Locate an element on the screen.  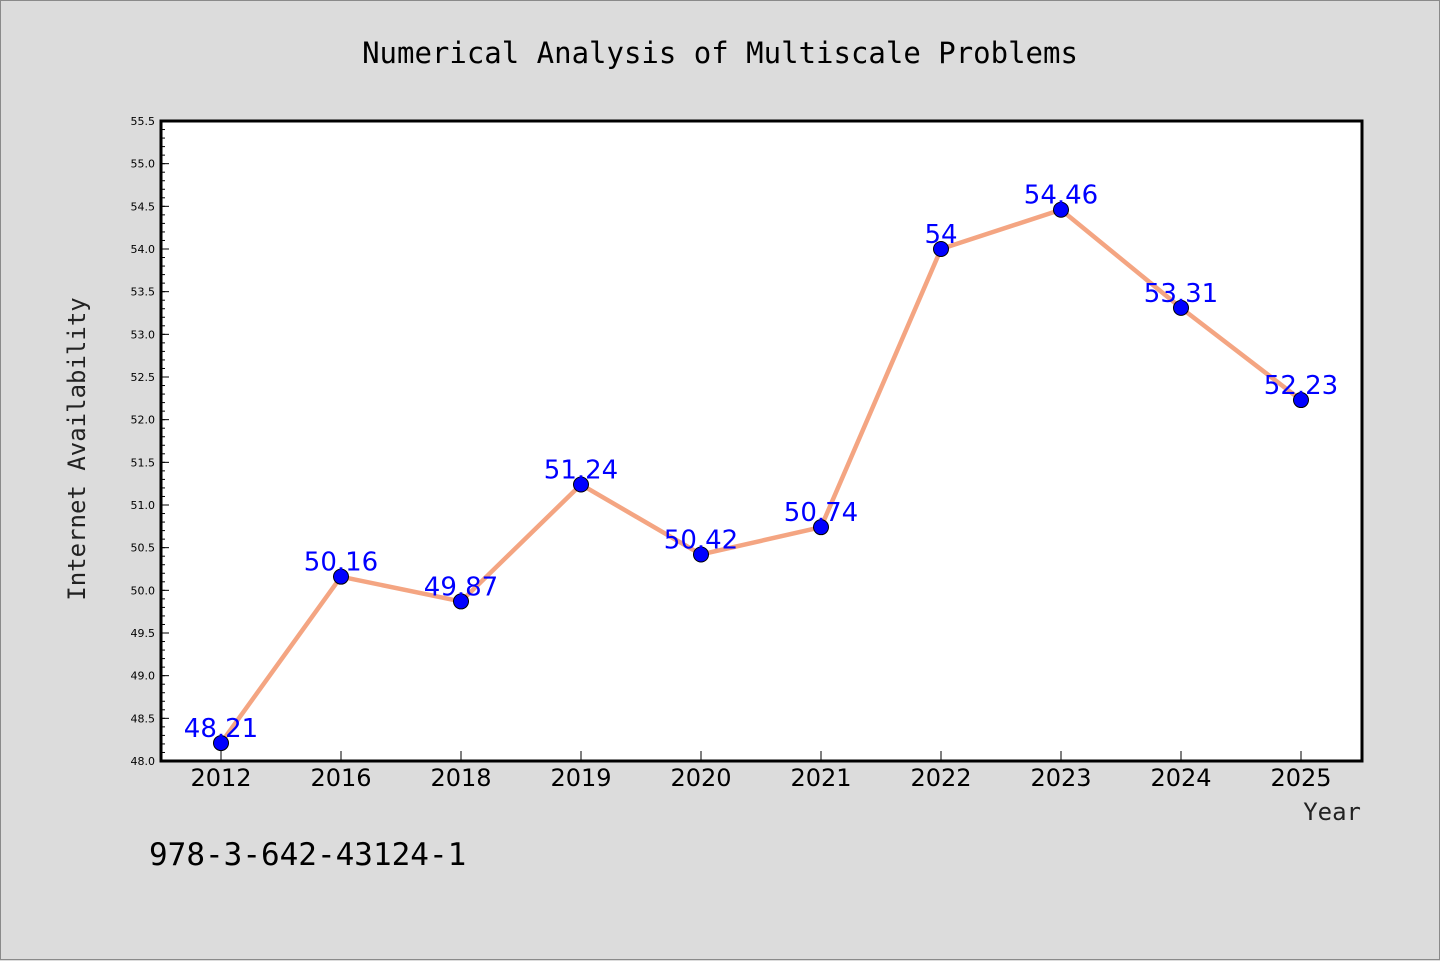
x-tick-label: 2019 is located at coordinates (580, 778).